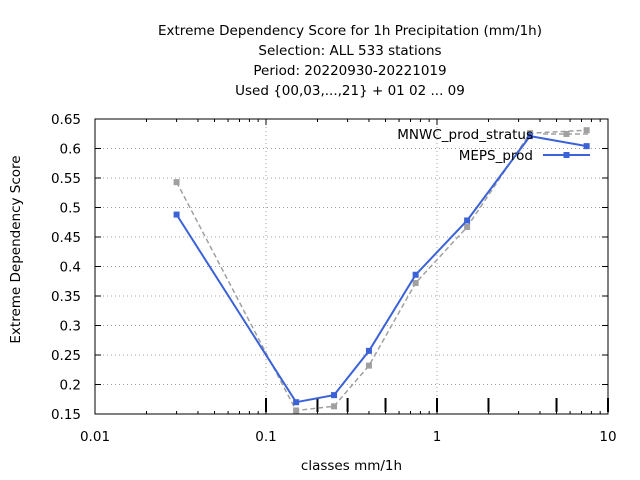 This screenshot has height=480, width=640. What do you see at coordinates (437, 437) in the screenshot?
I see `x-tick-label: 1` at bounding box center [437, 437].